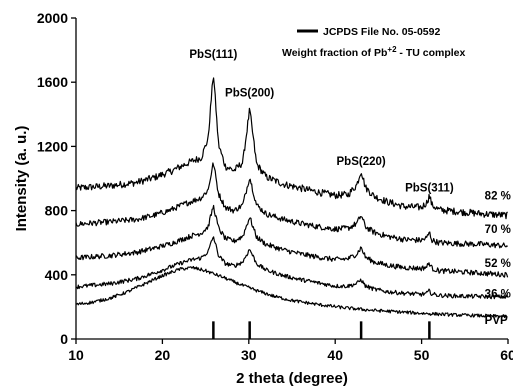  I want to click on legend-series-label: JCPDS File No. 05-0592, so click(381, 32).